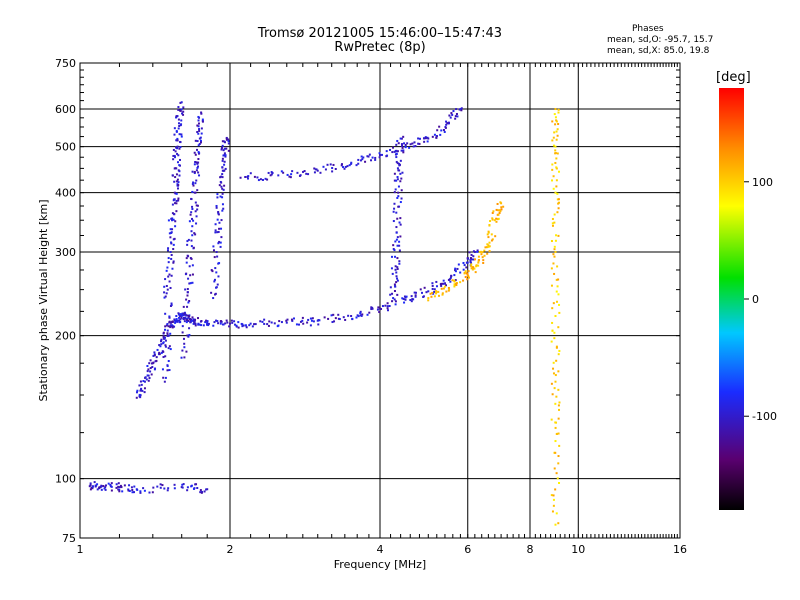 The width and height of the screenshot is (800, 600). What do you see at coordinates (733, 77) in the screenshot?
I see `colorbar-unit-label: [deg]` at bounding box center [733, 77].